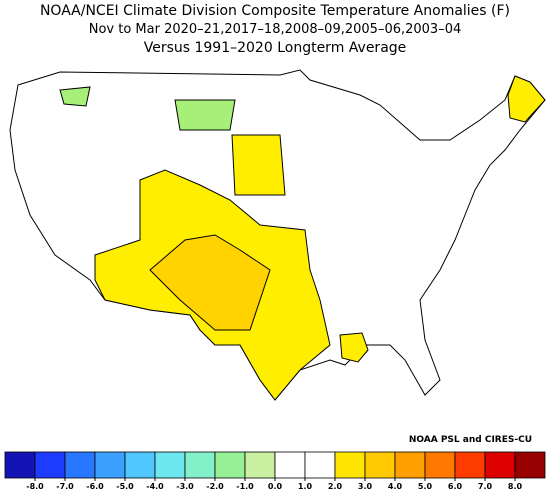 The width and height of the screenshot is (550, 492). I want to click on colorbar-tick-label: -7.0, so click(65, 486).